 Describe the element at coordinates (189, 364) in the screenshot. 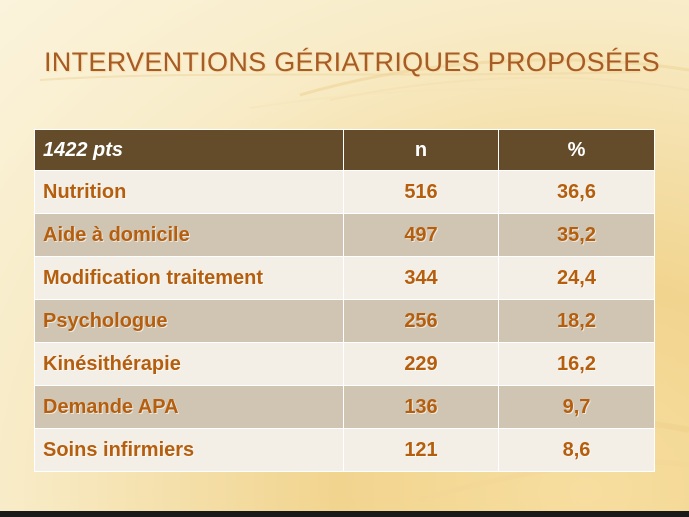

I see `row-label: Kinésithérapie` at that location.